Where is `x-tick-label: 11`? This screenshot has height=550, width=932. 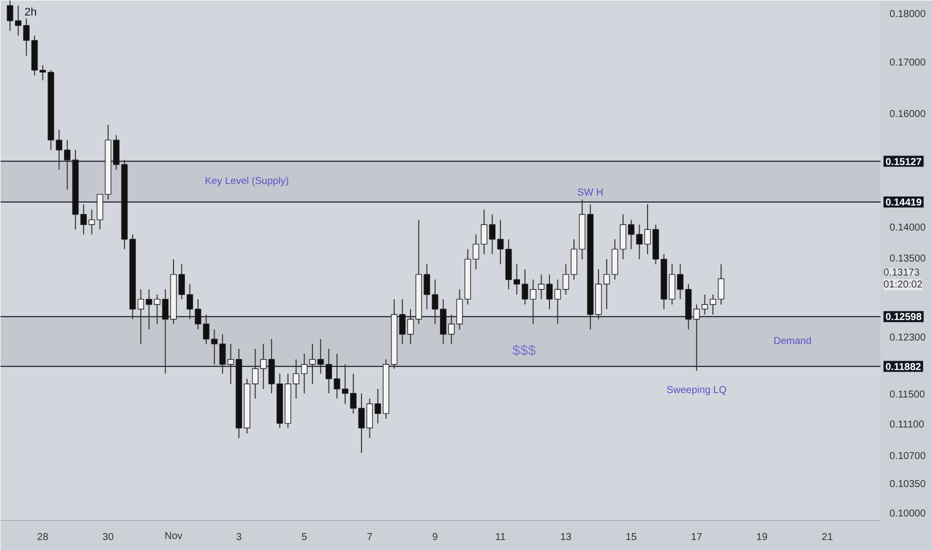
x-tick-label: 11 is located at coordinates (500, 537).